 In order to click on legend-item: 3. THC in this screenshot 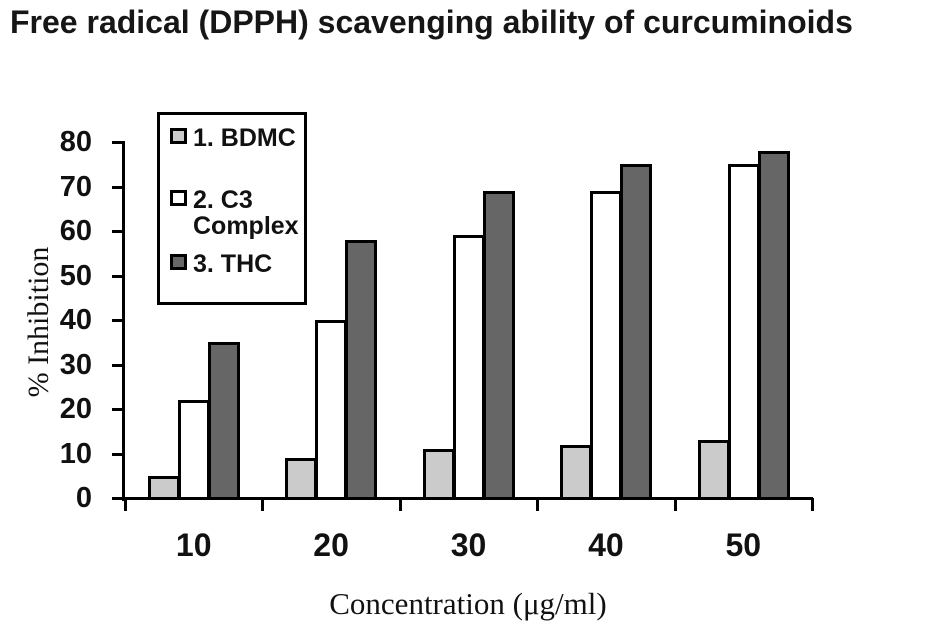, I will do `click(234, 264)`.